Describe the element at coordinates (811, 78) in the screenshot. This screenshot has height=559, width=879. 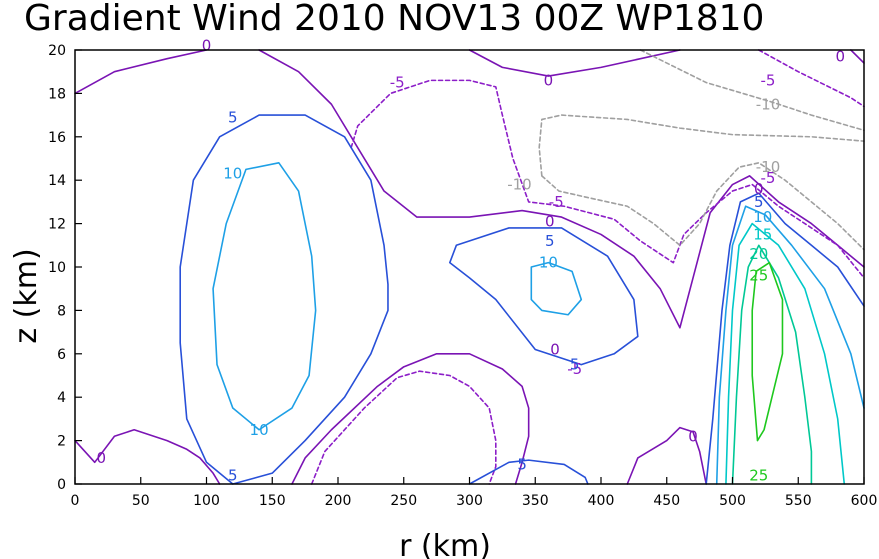
I see `contour-line--5-8` at that location.